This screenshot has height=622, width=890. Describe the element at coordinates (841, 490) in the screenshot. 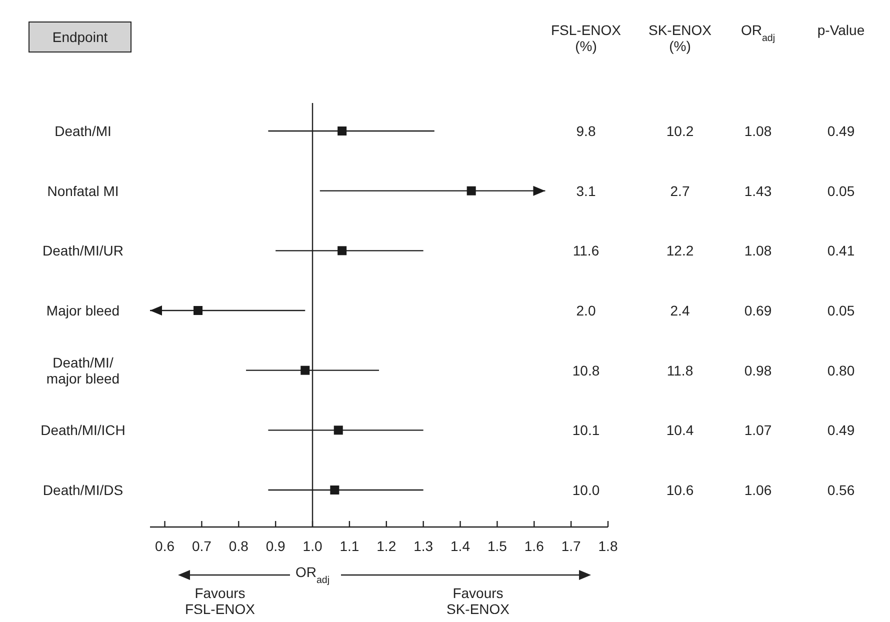

I see `text: 0.56` at that location.